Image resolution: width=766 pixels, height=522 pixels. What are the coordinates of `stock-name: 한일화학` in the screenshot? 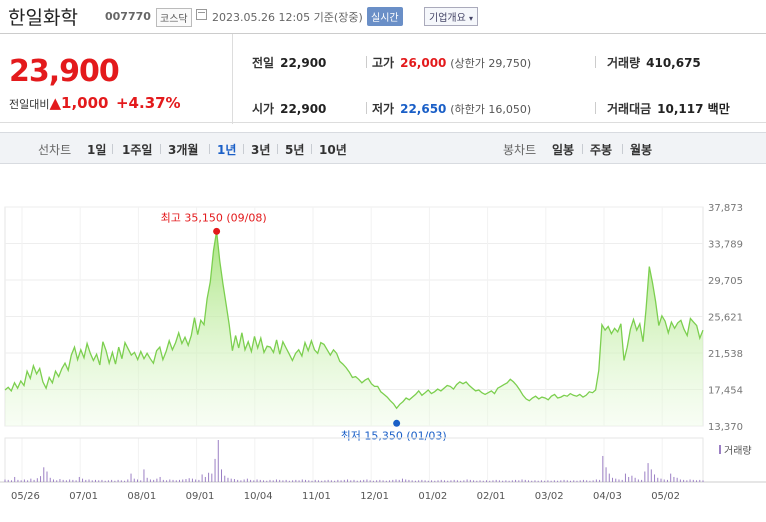 It's located at (43, 18).